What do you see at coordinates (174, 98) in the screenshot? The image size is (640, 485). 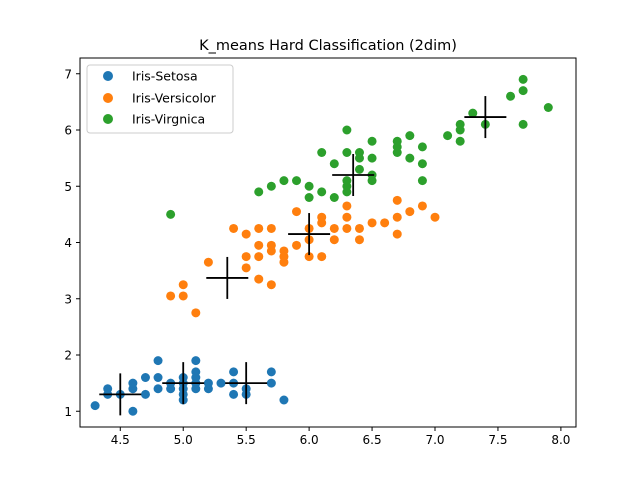 I see `legend-label-versicolor: Iris-Versicolor` at bounding box center [174, 98].